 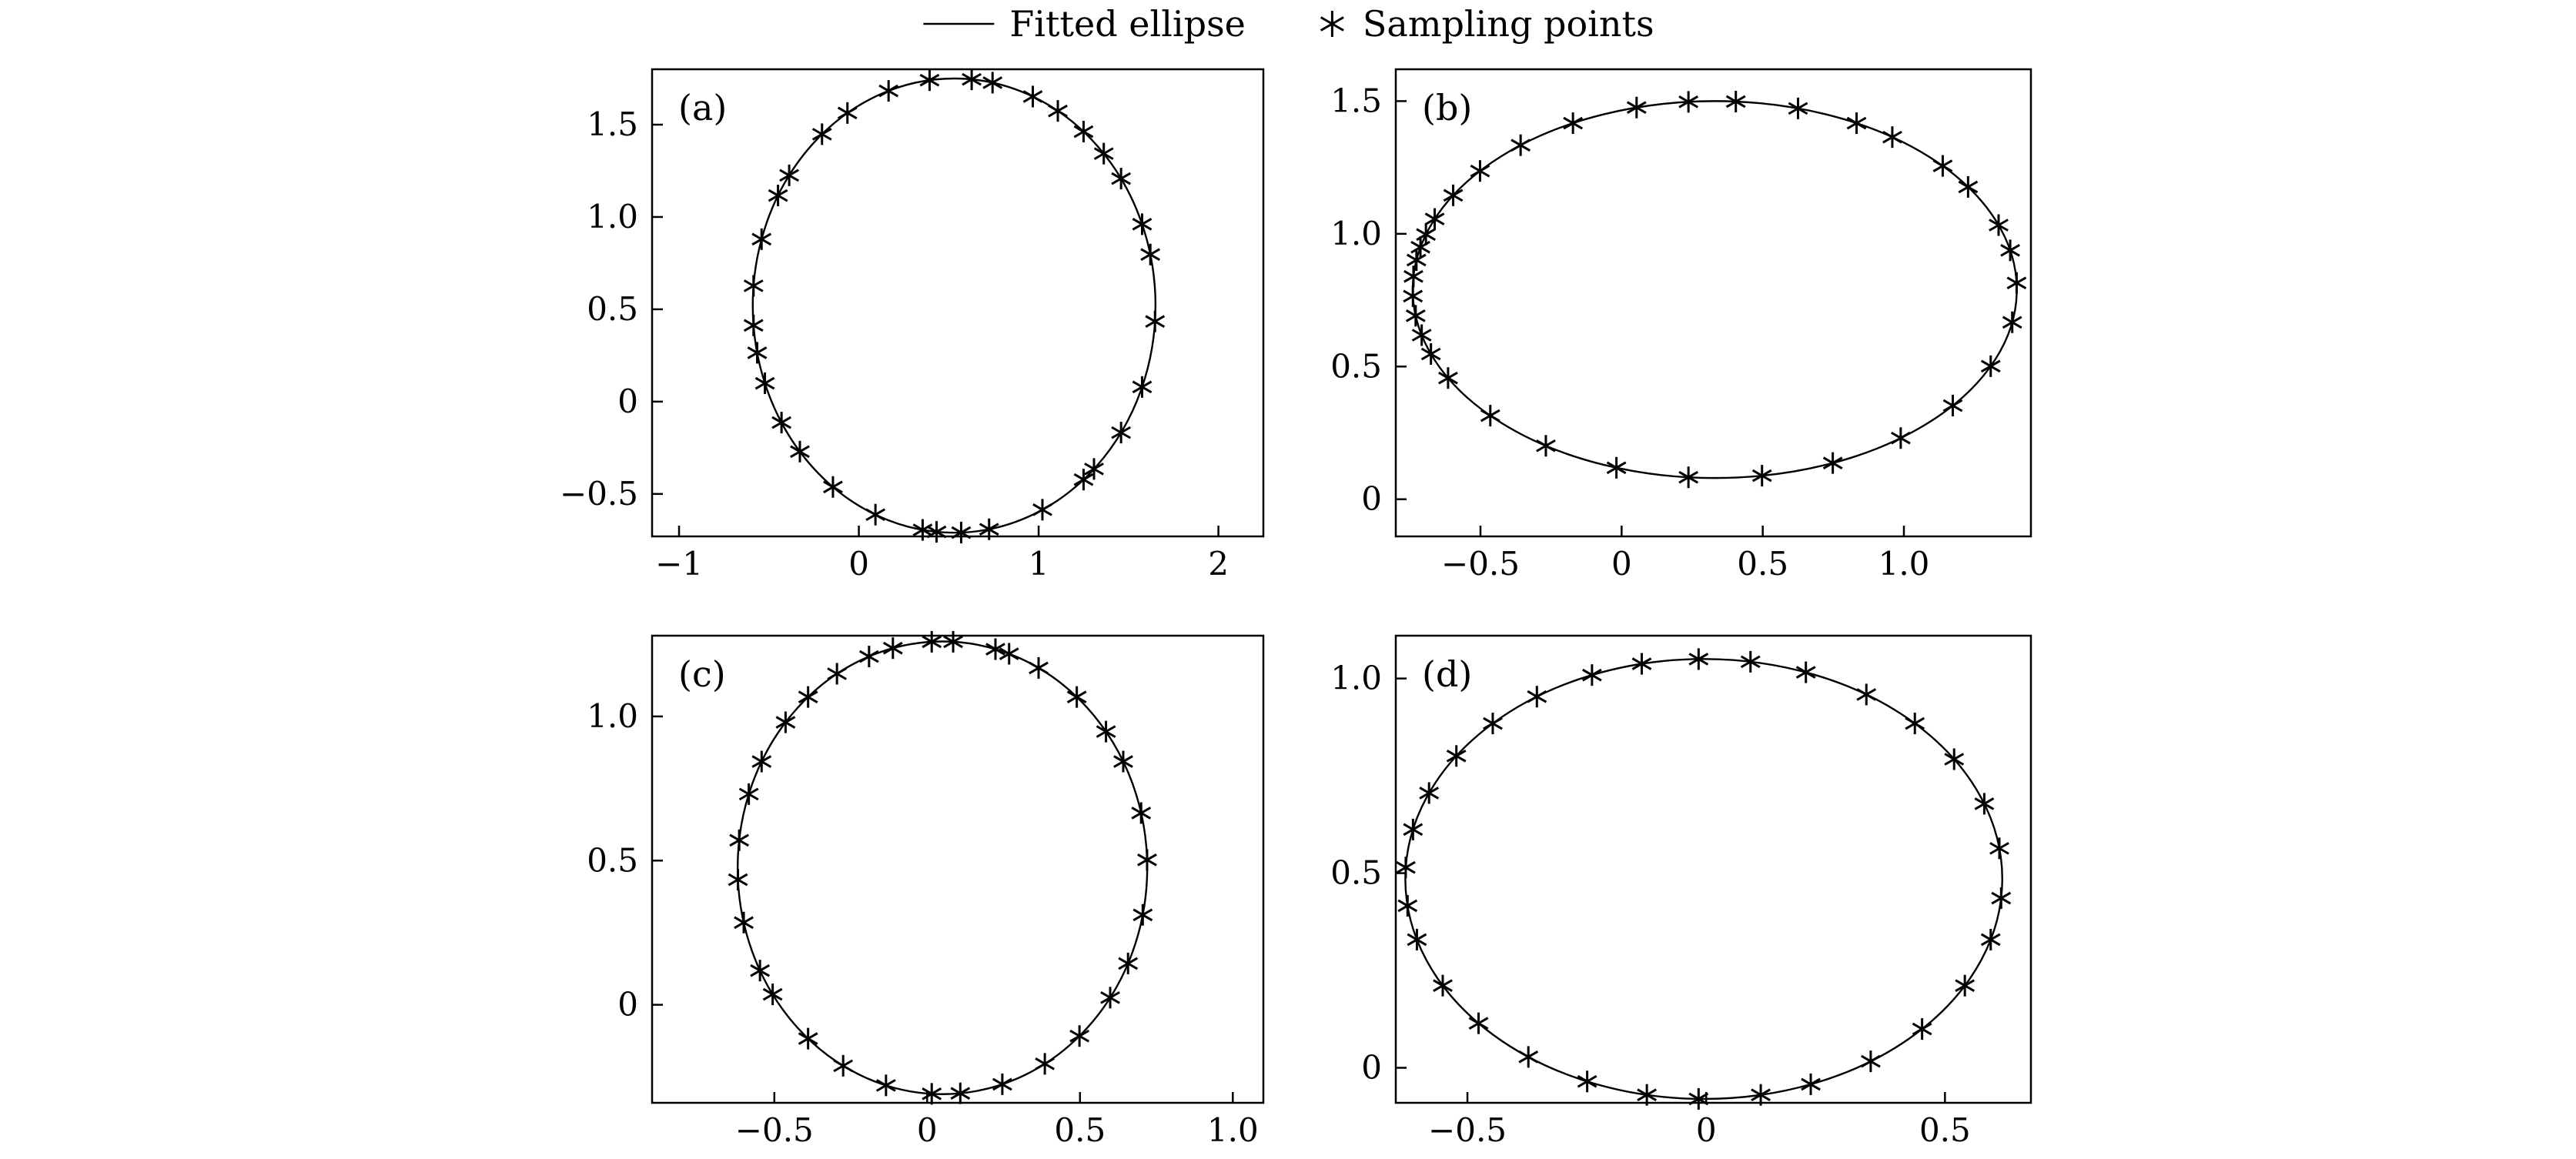 I want to click on x-tick-label: 1.0, so click(x=1233, y=1130).